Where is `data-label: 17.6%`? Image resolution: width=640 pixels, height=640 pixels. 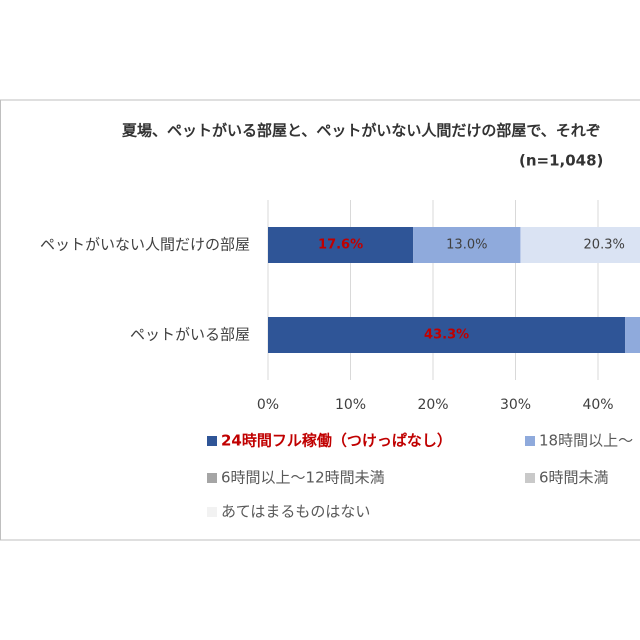 data-label: 17.6% is located at coordinates (340, 245).